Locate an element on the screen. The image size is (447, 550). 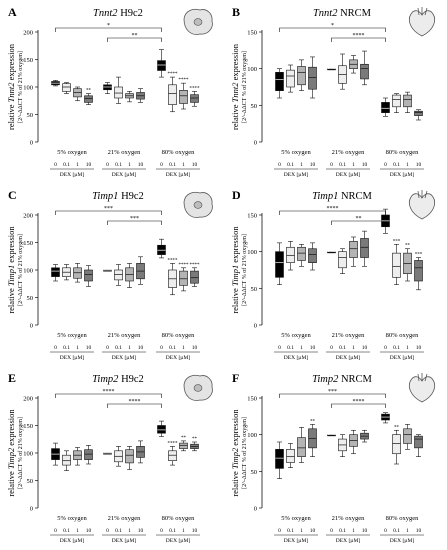
ylabel-prefix: relative is located at coordinates (235, 300).